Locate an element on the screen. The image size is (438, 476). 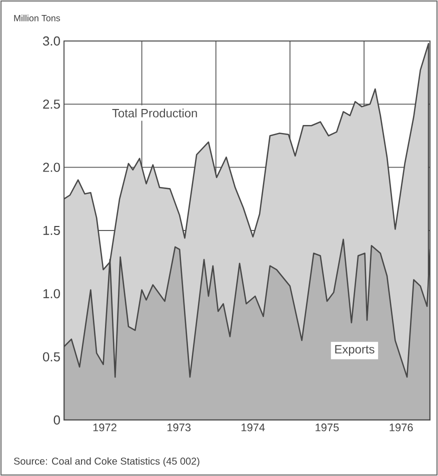
y-tick-label: 0 is located at coordinates (57, 420).